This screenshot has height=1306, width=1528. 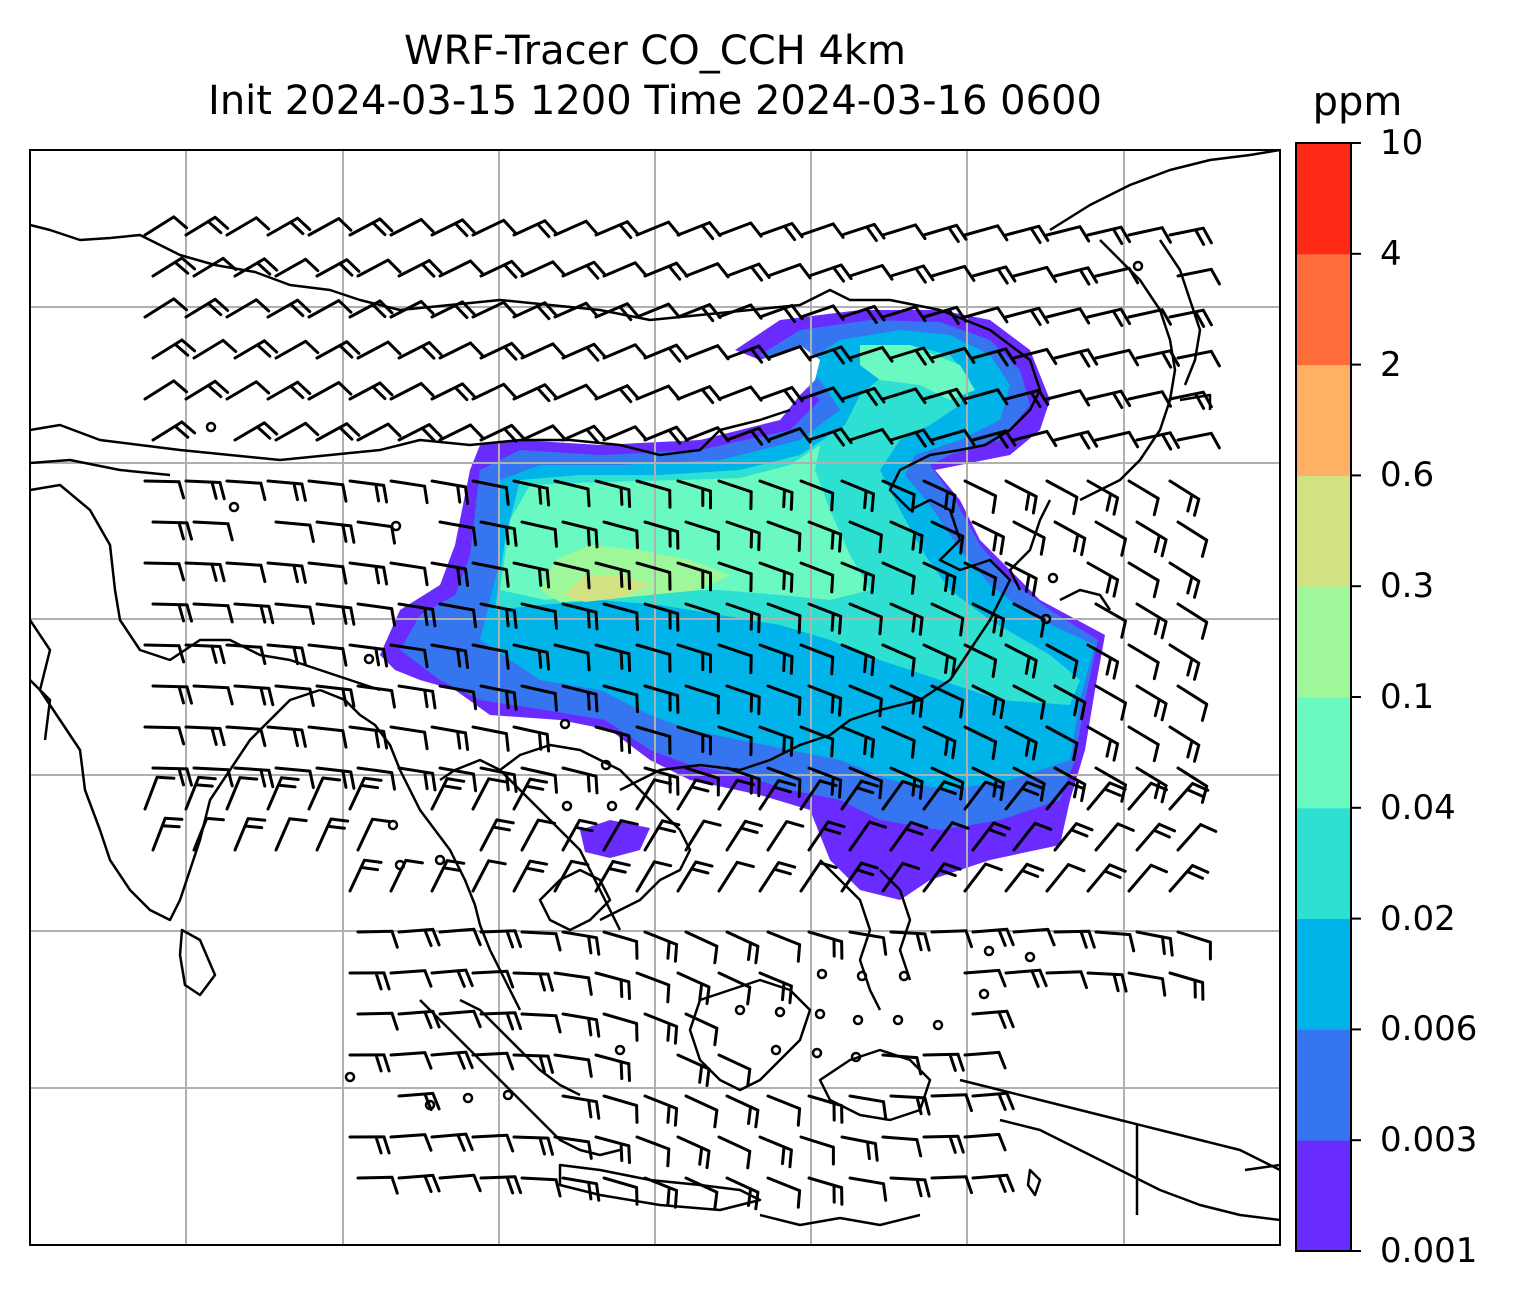 I want to click on colorbar-tick-label: 2, so click(x=1391, y=364).